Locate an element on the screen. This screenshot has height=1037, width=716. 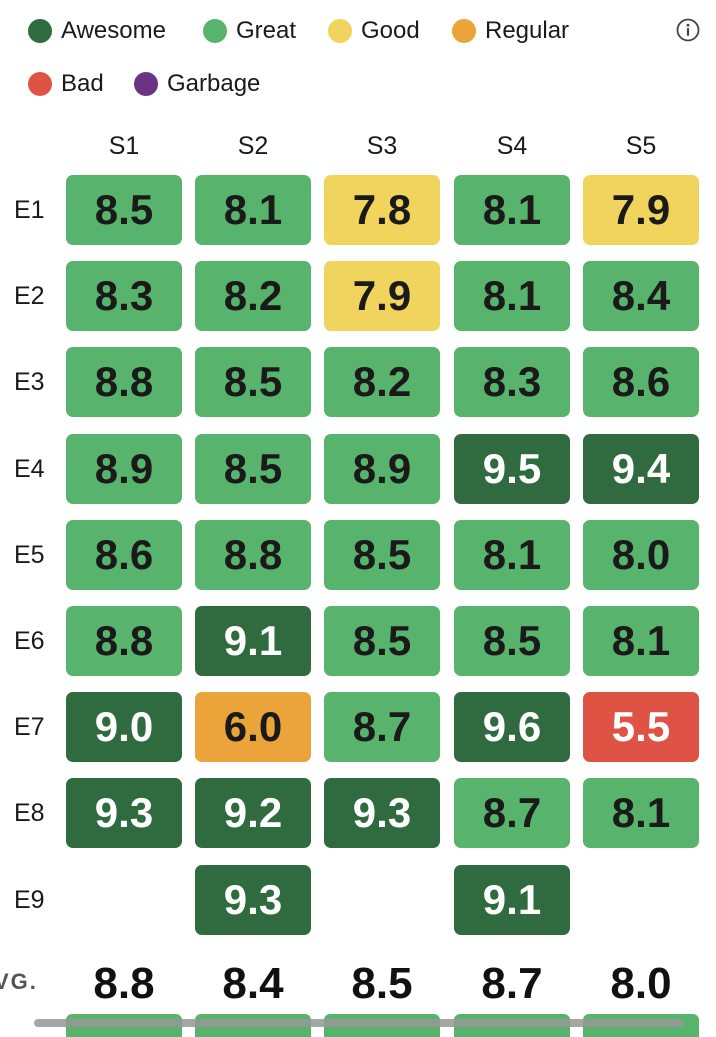
row-header: E6 is located at coordinates (29, 641).